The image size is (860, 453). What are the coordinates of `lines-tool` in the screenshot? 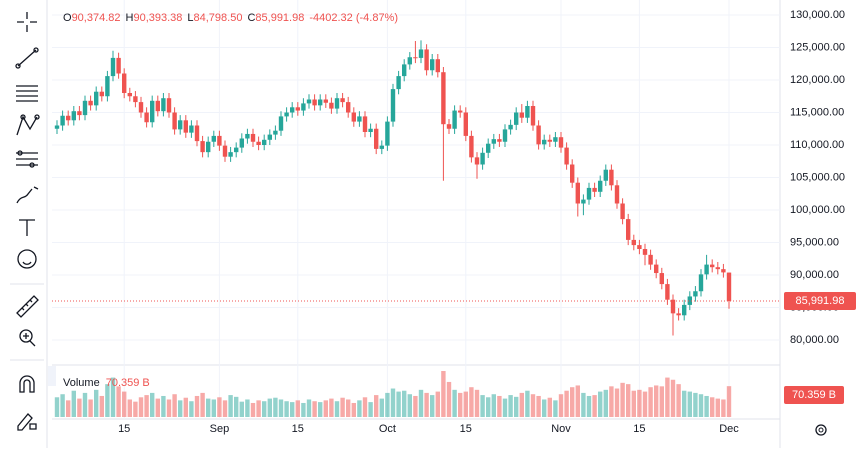 It's located at (27, 93).